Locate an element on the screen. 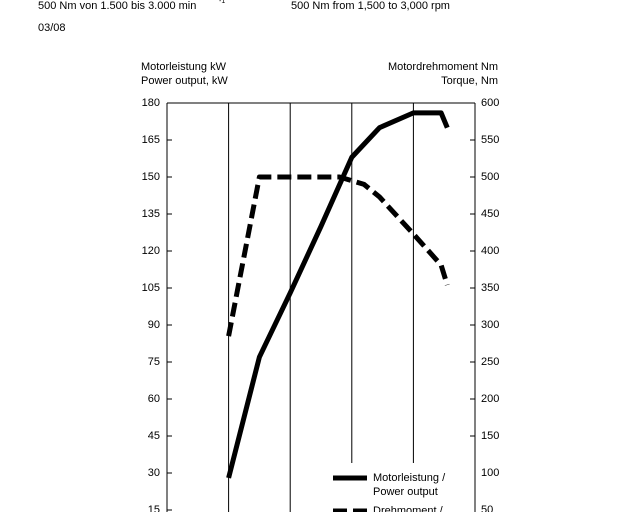 This screenshot has width=640, height=512. y2-axis-label: Motordrehmoment Nm is located at coordinates (443, 67).